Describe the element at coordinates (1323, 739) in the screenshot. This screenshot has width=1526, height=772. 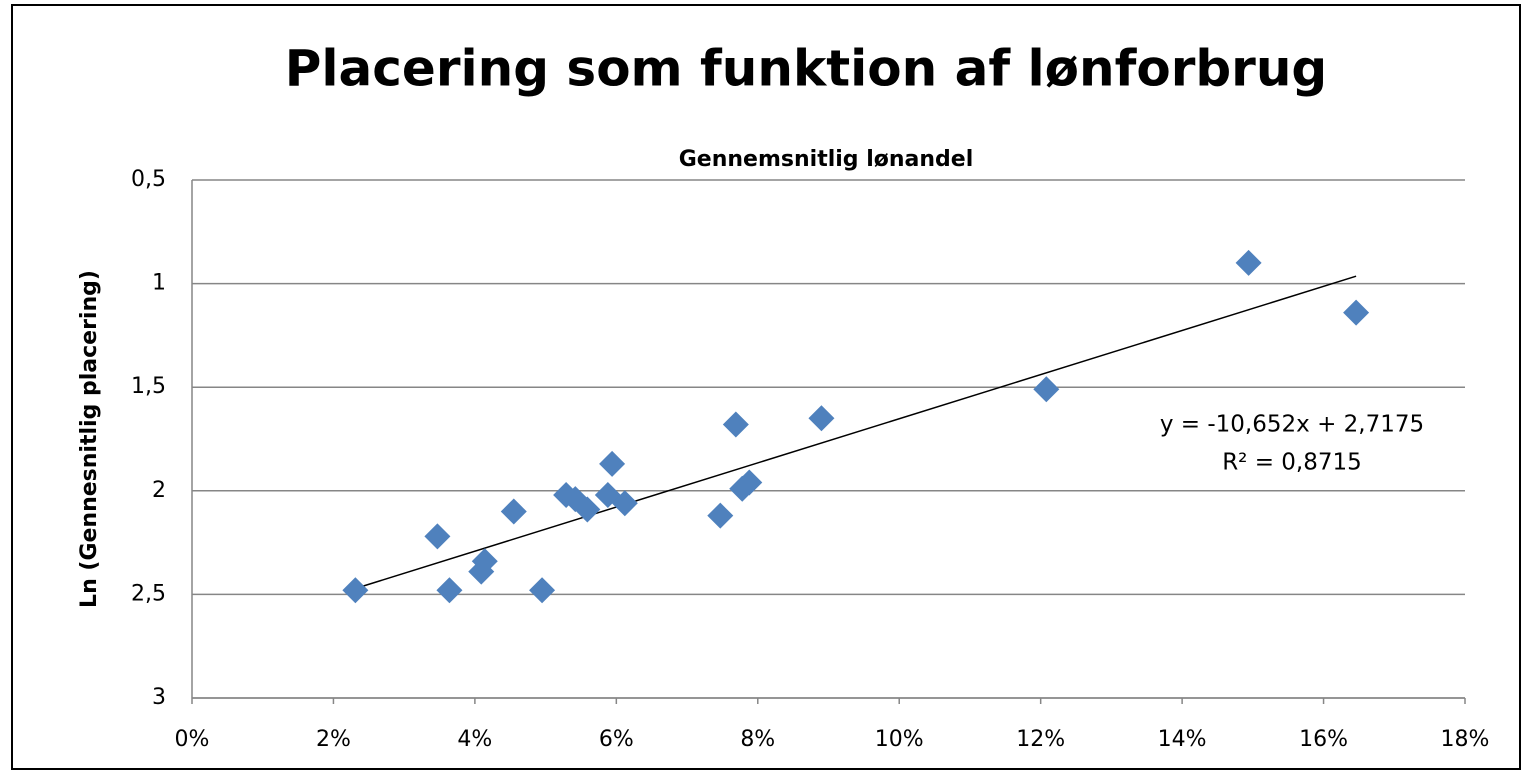
I see `x-tick-label: 16%` at that location.